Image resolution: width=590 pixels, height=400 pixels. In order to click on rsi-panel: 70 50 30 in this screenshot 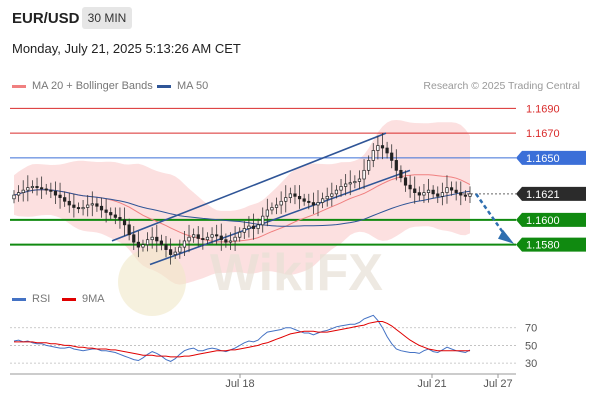, I will do `click(273, 342)`.